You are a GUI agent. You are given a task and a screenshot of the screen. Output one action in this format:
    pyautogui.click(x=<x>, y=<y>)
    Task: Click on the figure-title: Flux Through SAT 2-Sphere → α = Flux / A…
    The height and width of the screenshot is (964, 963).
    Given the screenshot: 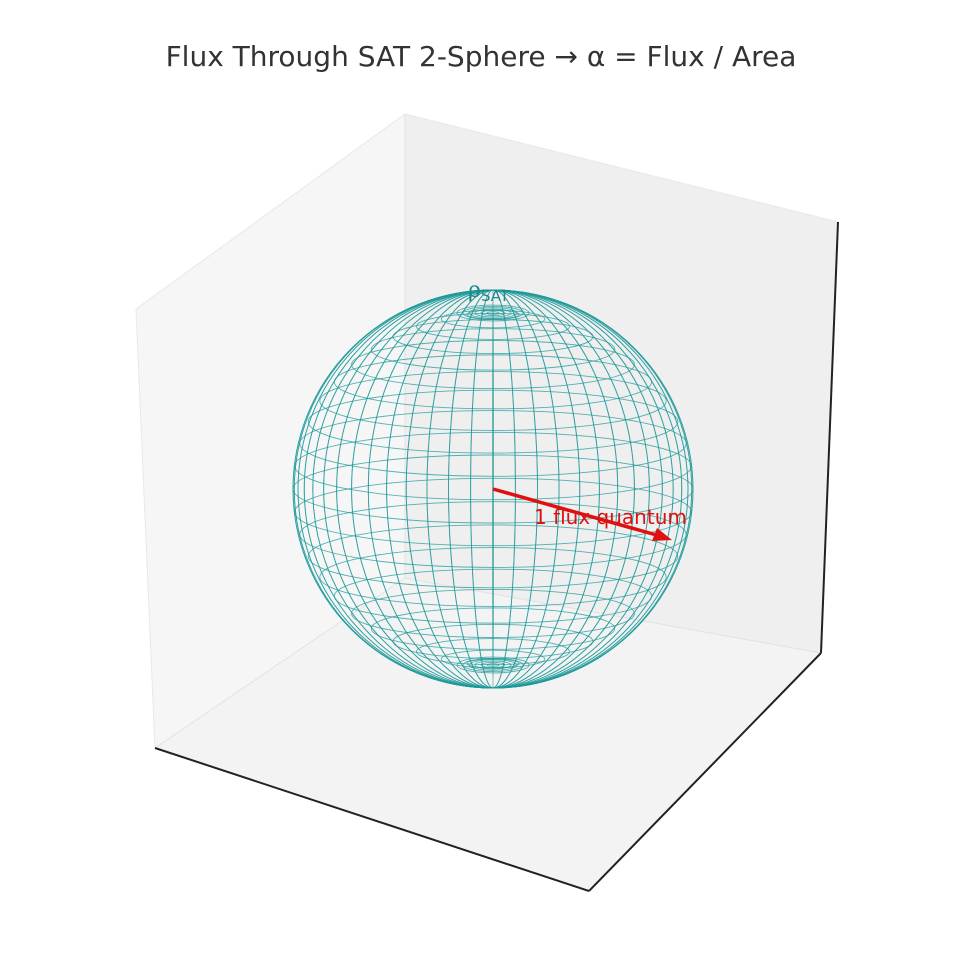 What is the action you would take?
    pyautogui.click(x=481, y=56)
    